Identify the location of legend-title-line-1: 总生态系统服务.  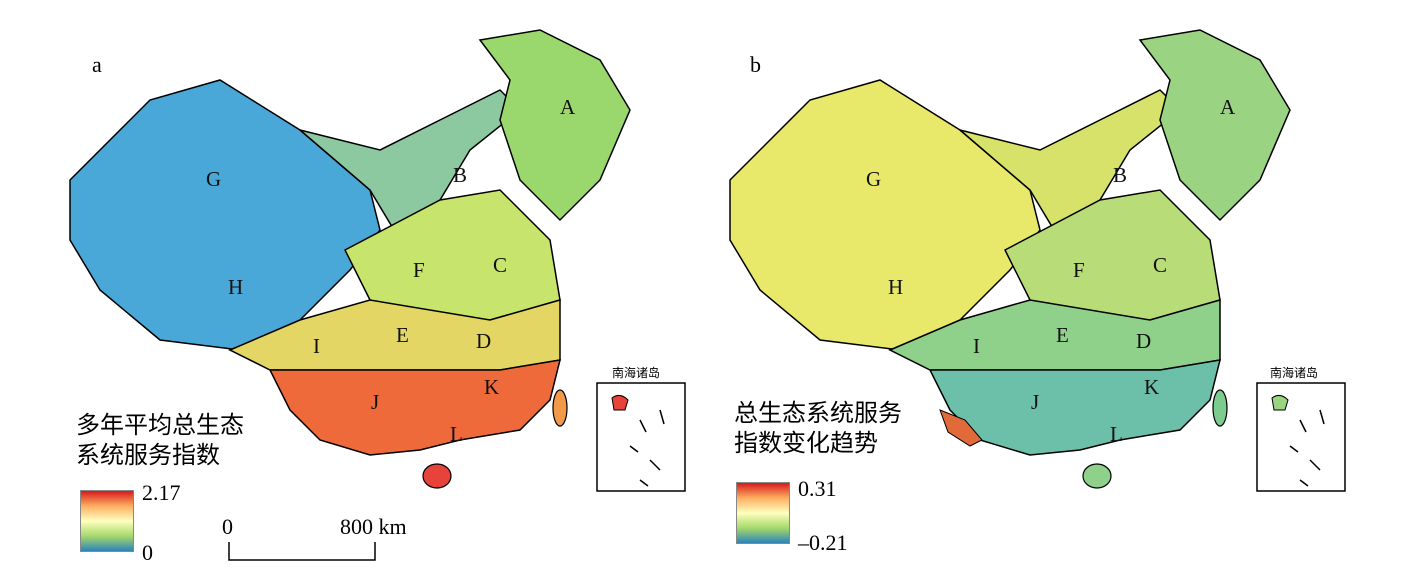
(818, 413).